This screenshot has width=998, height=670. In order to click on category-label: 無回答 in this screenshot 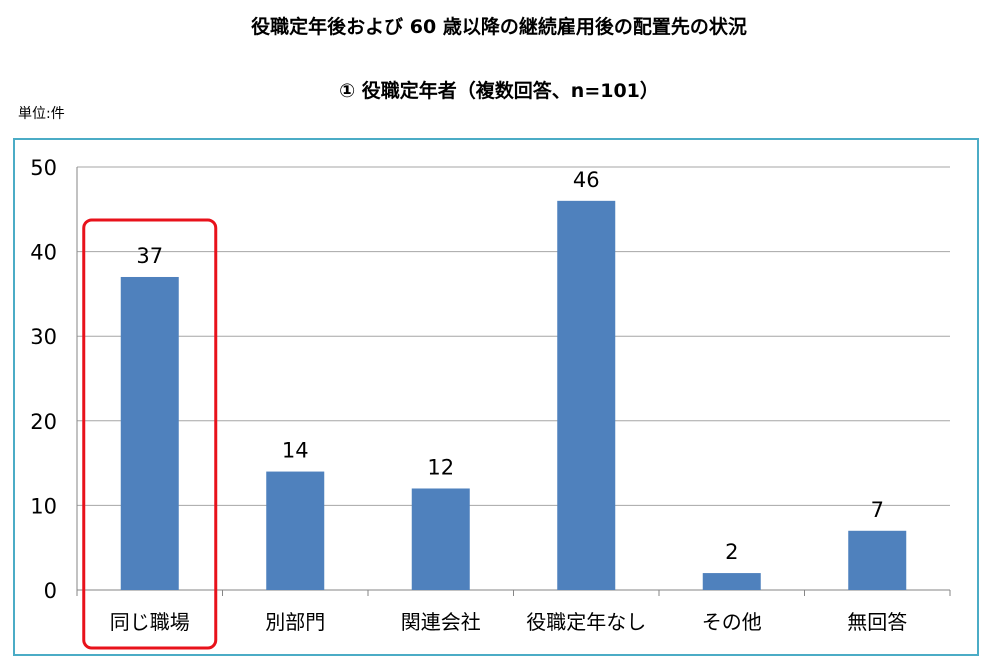, I will do `click(877, 622)`.